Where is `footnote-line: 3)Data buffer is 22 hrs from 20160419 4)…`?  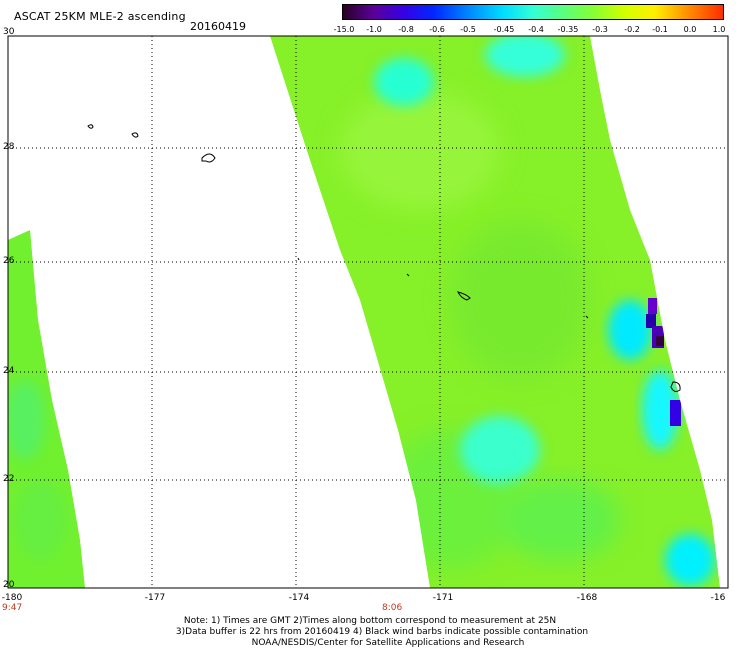
footnote-line: 3)Data buffer is 22 hrs from 20160419 4)… is located at coordinates (382, 632).